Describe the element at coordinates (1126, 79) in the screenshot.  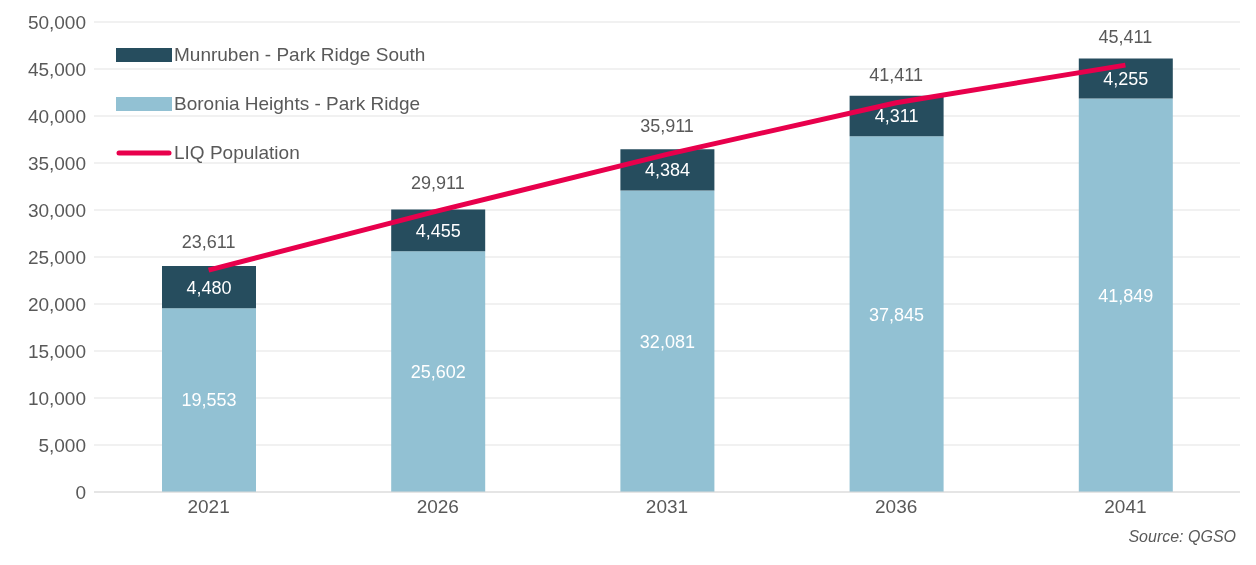
I see `data-label: 4,255` at that location.